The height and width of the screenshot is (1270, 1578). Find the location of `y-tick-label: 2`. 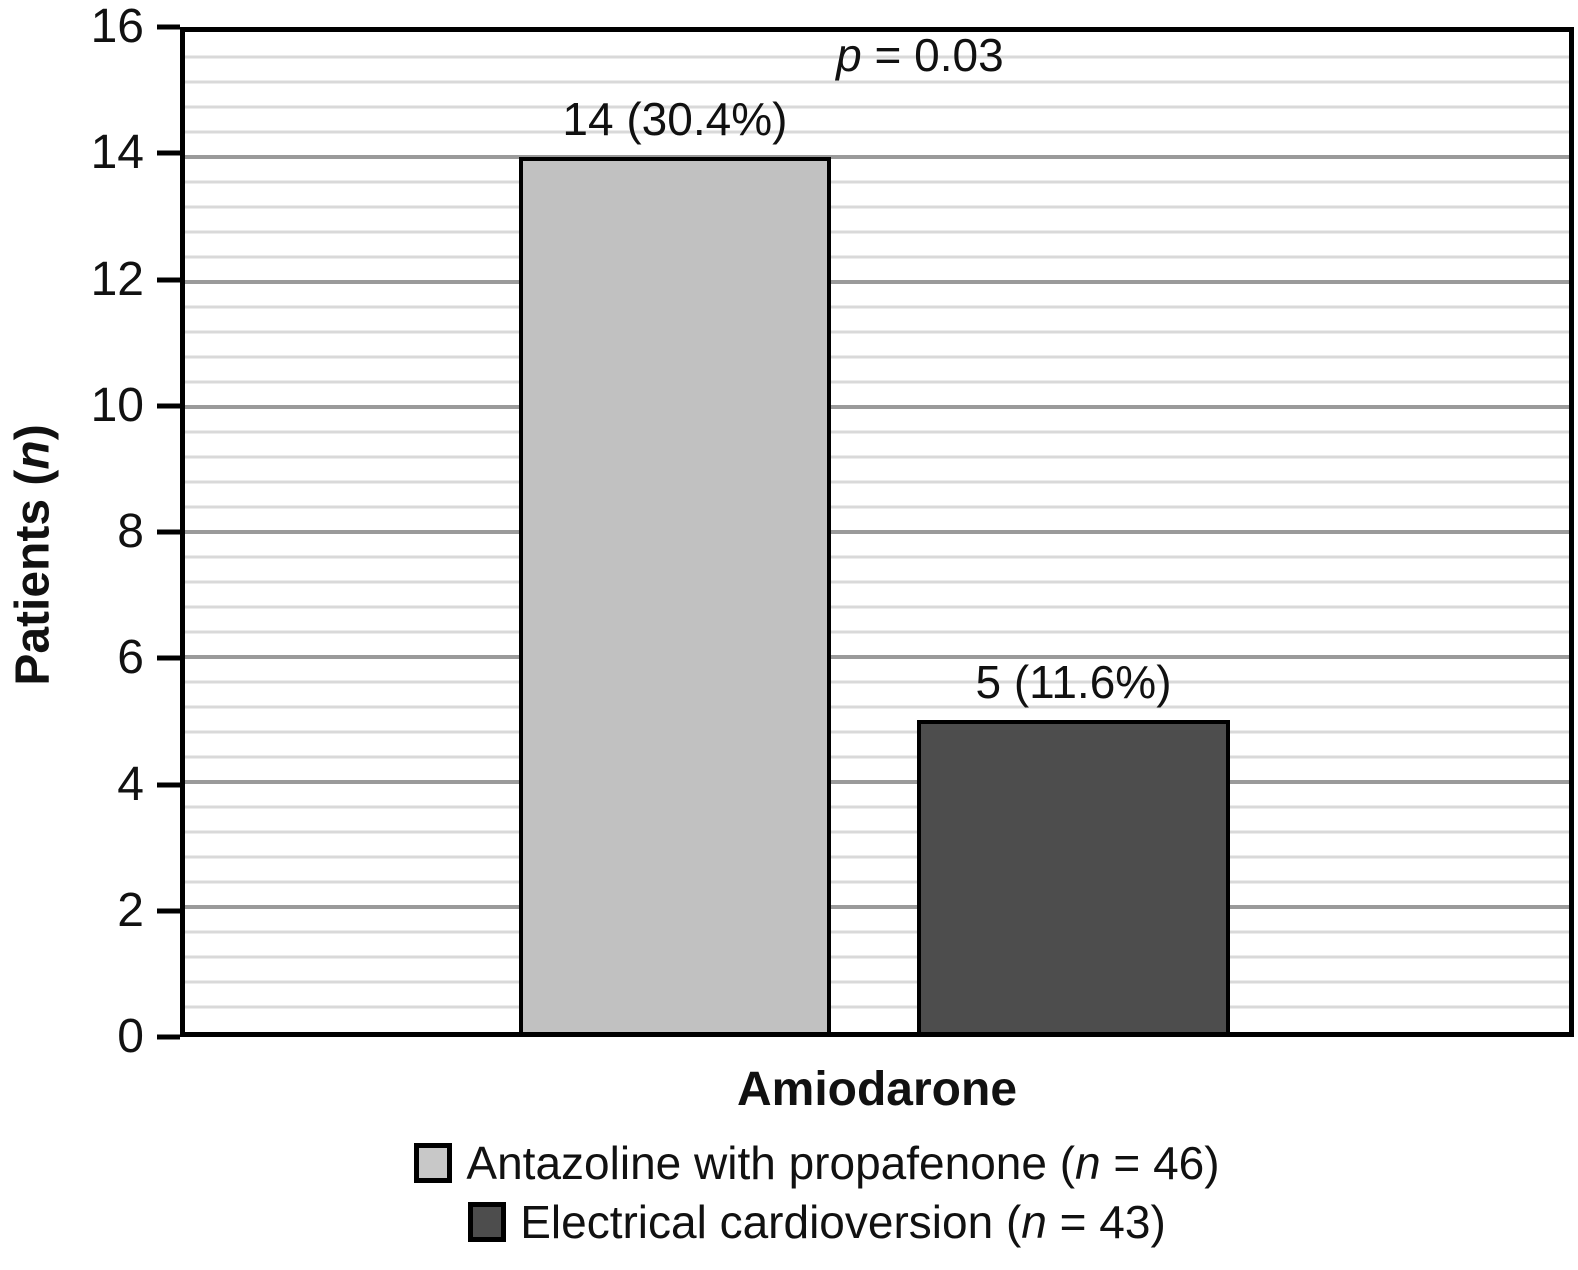

y-tick-label: 2 is located at coordinates (130, 910).